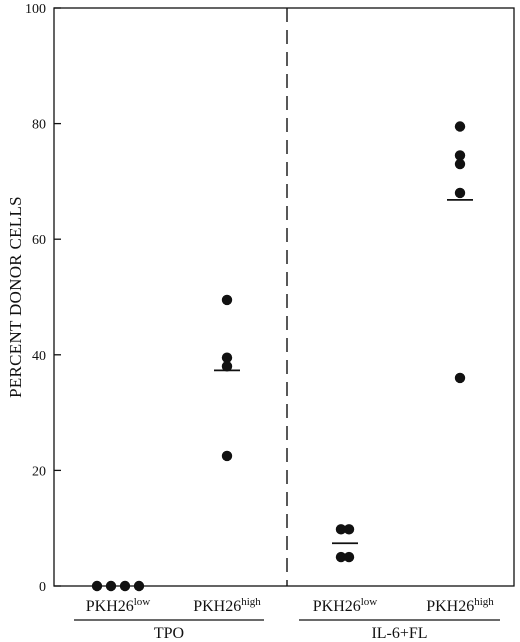 Image resolution: width=520 pixels, height=642 pixels. What do you see at coordinates (399, 633) in the screenshot?
I see `group-label: IL-6+FL` at bounding box center [399, 633].